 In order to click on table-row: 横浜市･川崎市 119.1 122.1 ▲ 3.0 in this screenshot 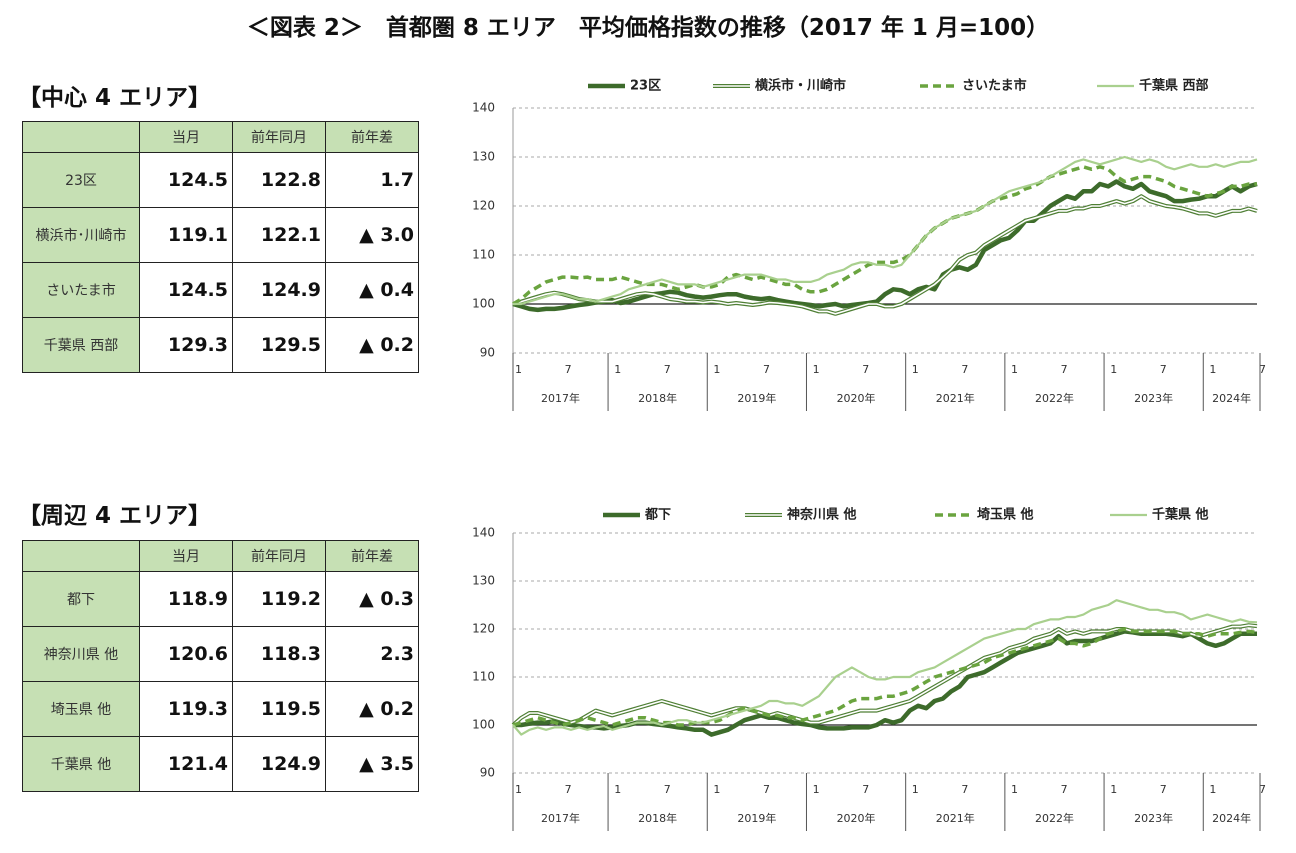, I will do `click(220, 235)`.